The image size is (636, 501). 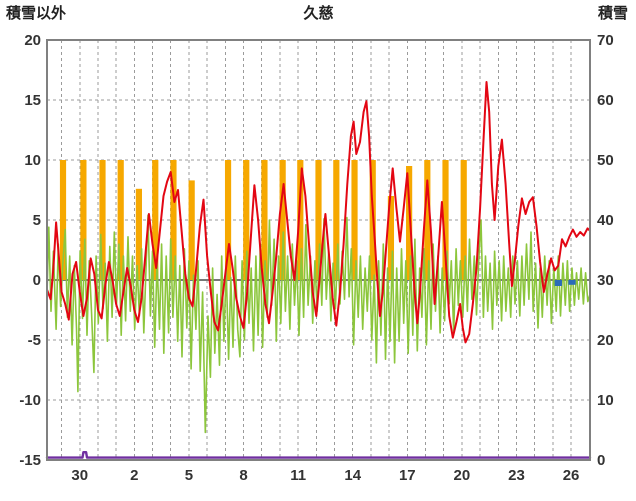 What do you see at coordinates (407, 475) in the screenshot?
I see `x-tick-label: 17` at bounding box center [407, 475].